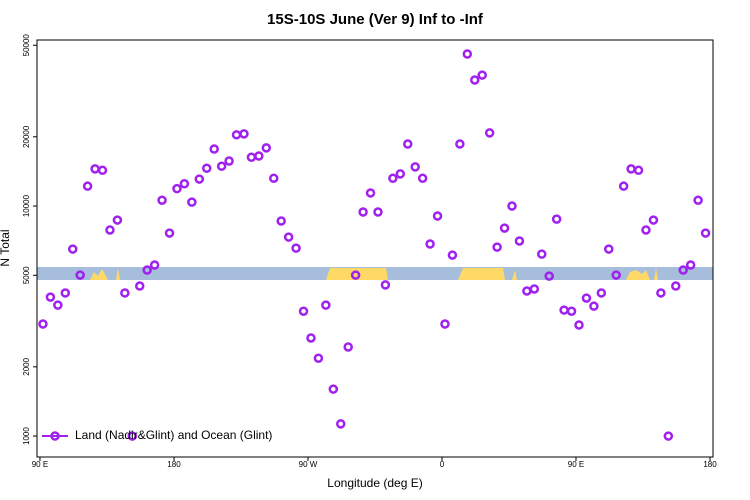 The image size is (750, 500). I want to click on legend-marker, so click(55, 436).